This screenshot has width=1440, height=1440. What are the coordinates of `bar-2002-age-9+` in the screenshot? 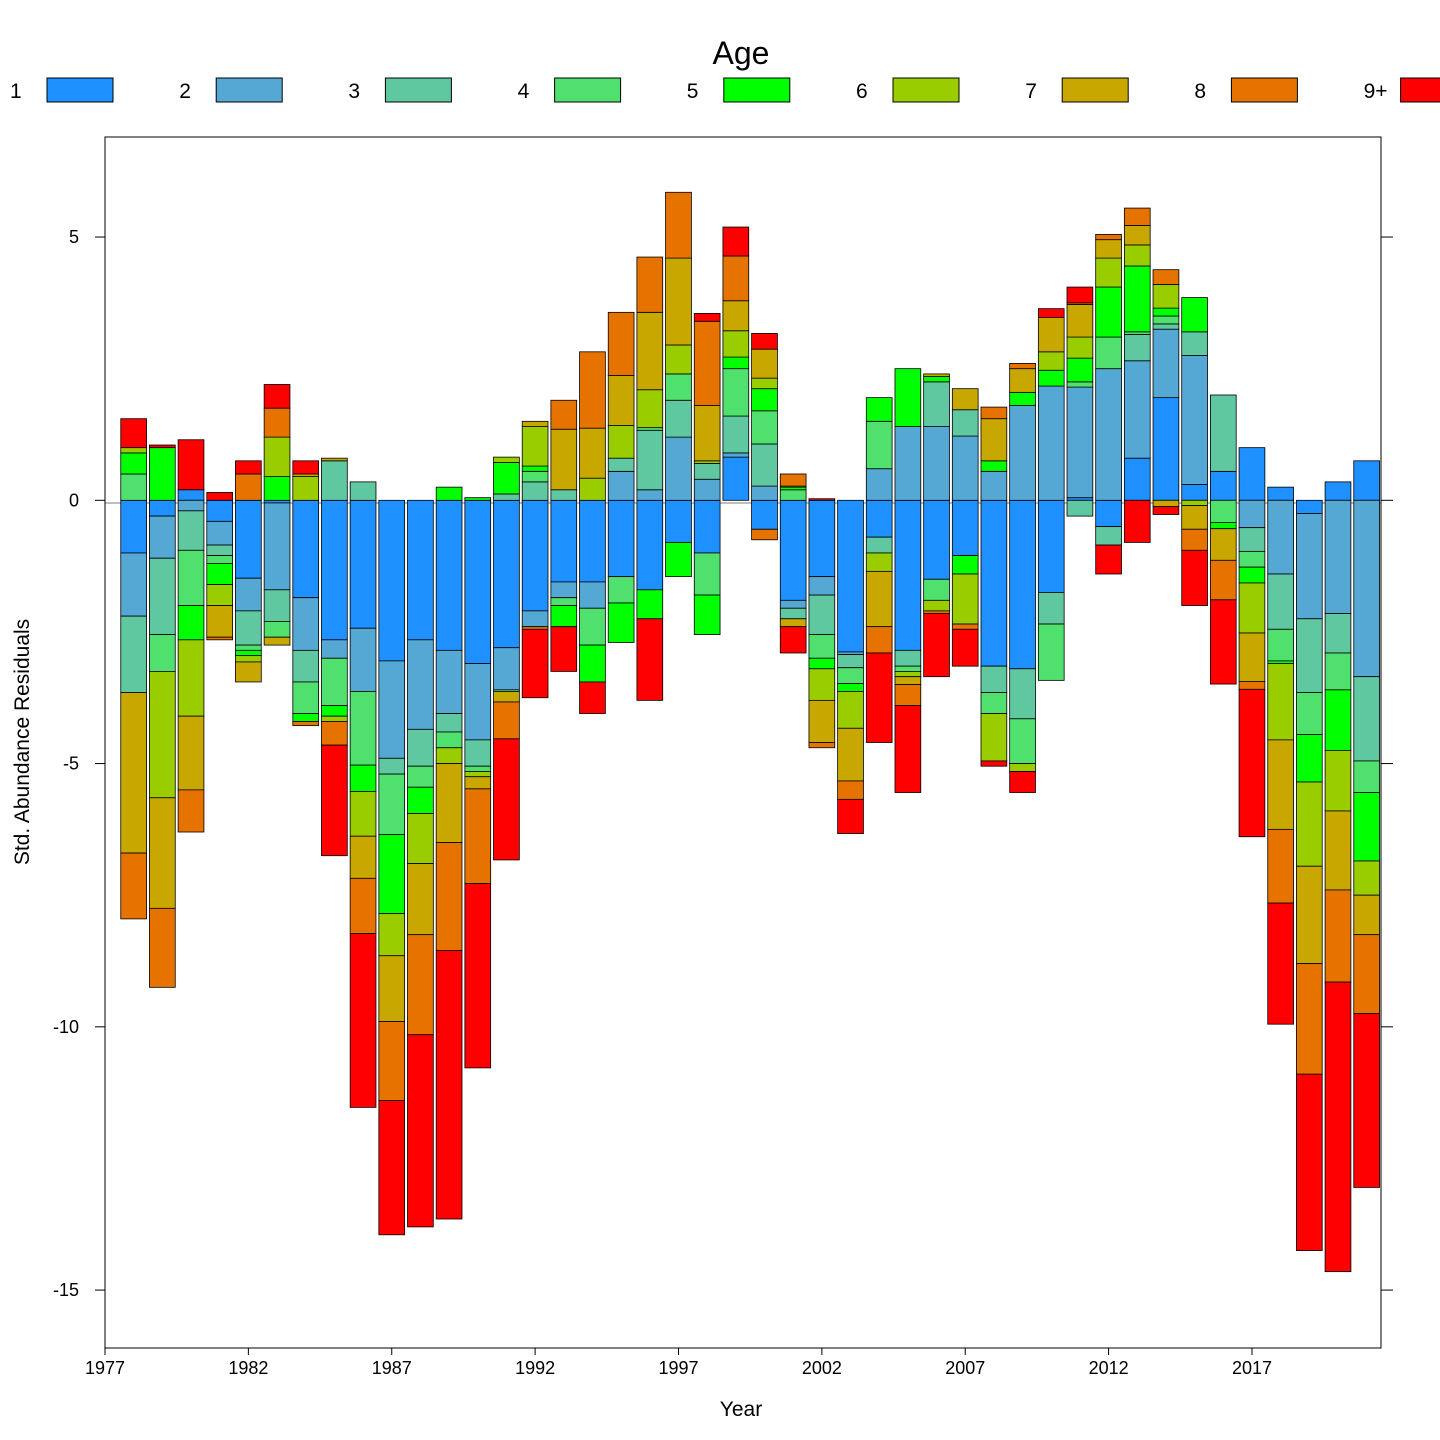 It's located at (822, 499).